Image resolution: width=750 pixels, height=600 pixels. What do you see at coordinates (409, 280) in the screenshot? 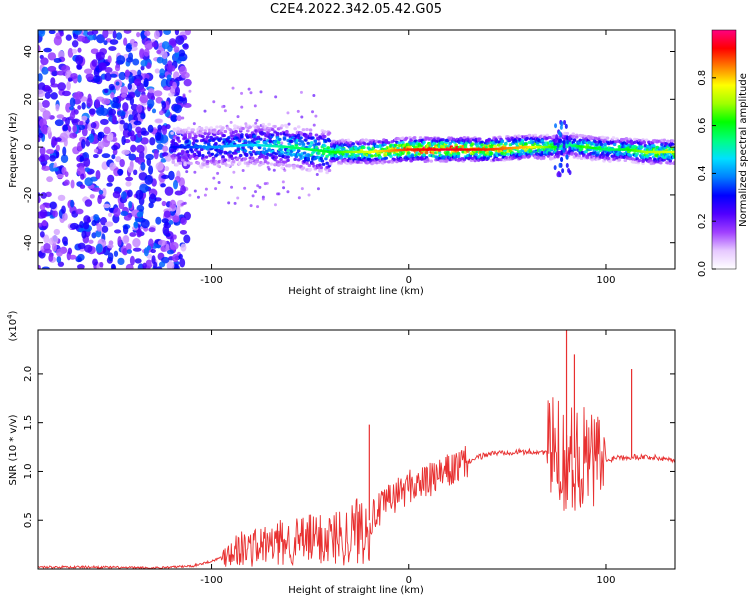
I see `spectrogram-x-tick-label: 0` at bounding box center [409, 280].